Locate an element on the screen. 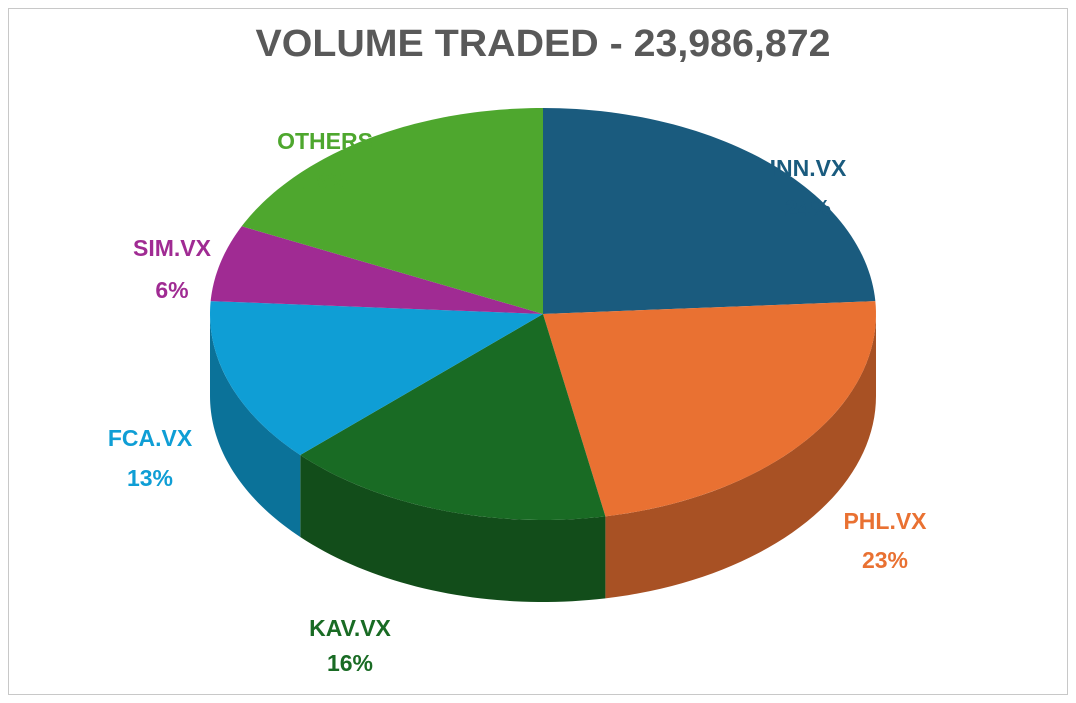  slice-value-label: 13% is located at coordinates (150, 478).